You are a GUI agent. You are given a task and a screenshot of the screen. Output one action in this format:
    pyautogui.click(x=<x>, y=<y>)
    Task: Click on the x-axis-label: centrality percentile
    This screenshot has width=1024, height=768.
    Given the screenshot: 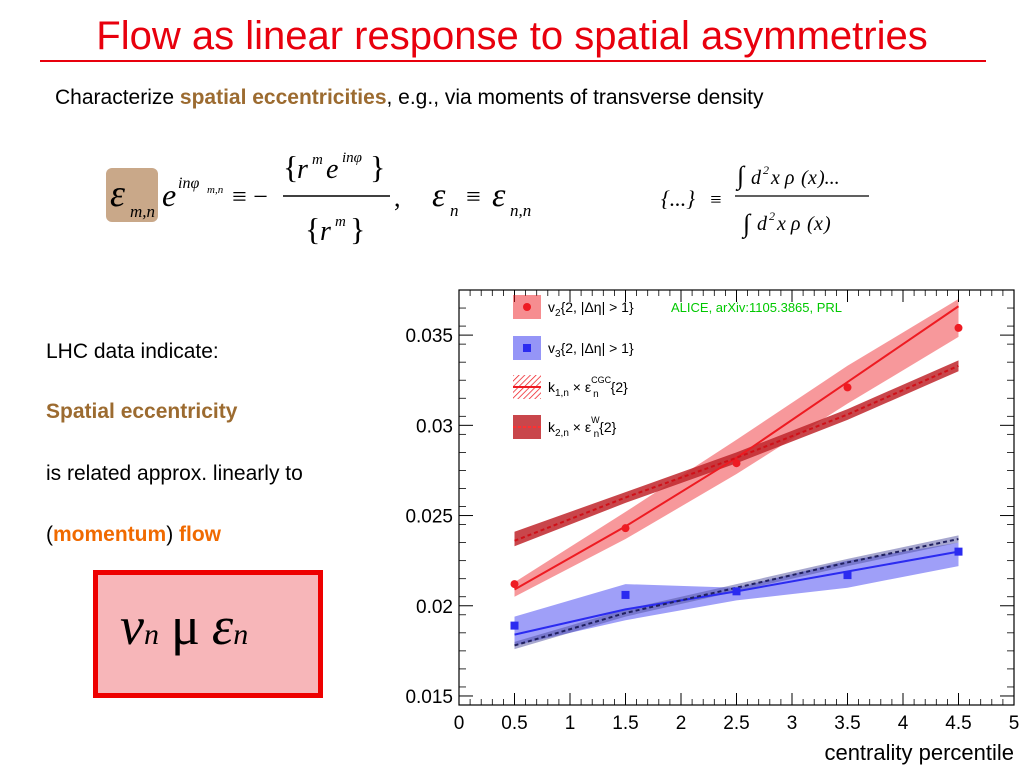 What is the action you would take?
    pyautogui.click(x=919, y=752)
    